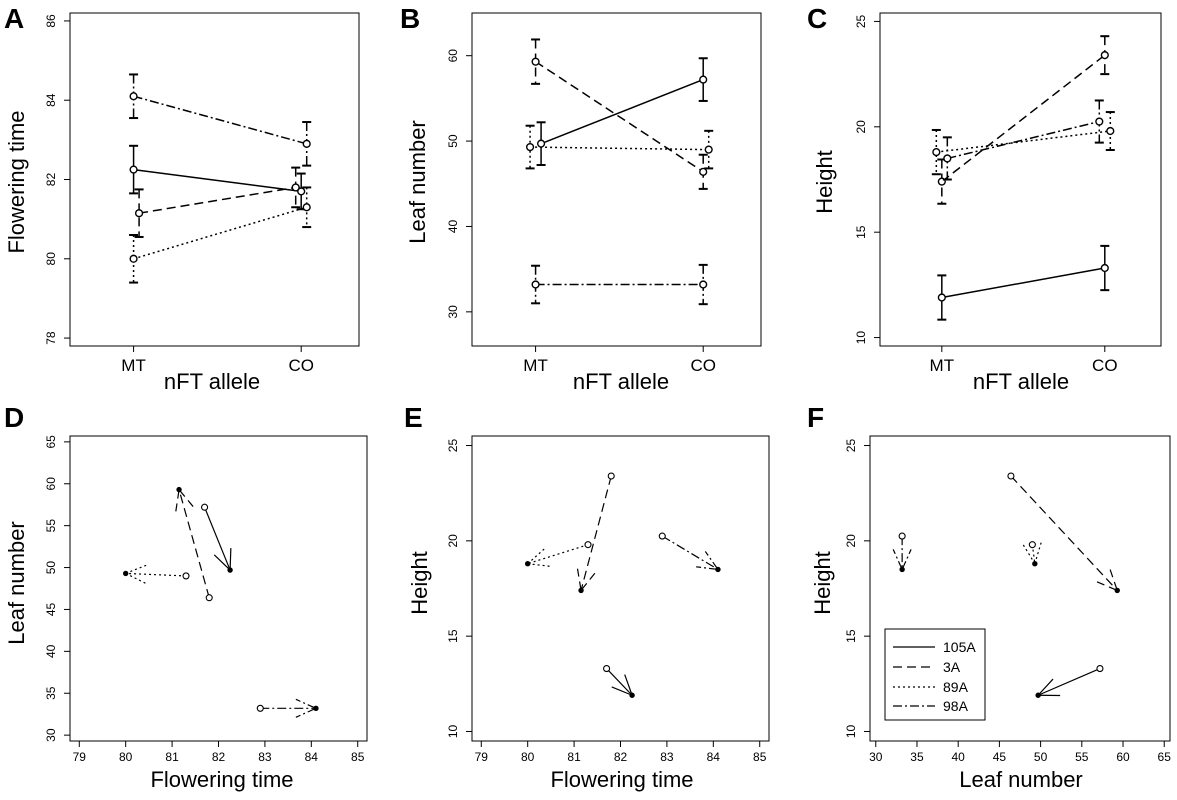  What do you see at coordinates (51, 484) in the screenshot?
I see `panel-d-y-tick-label: 60` at bounding box center [51, 484].